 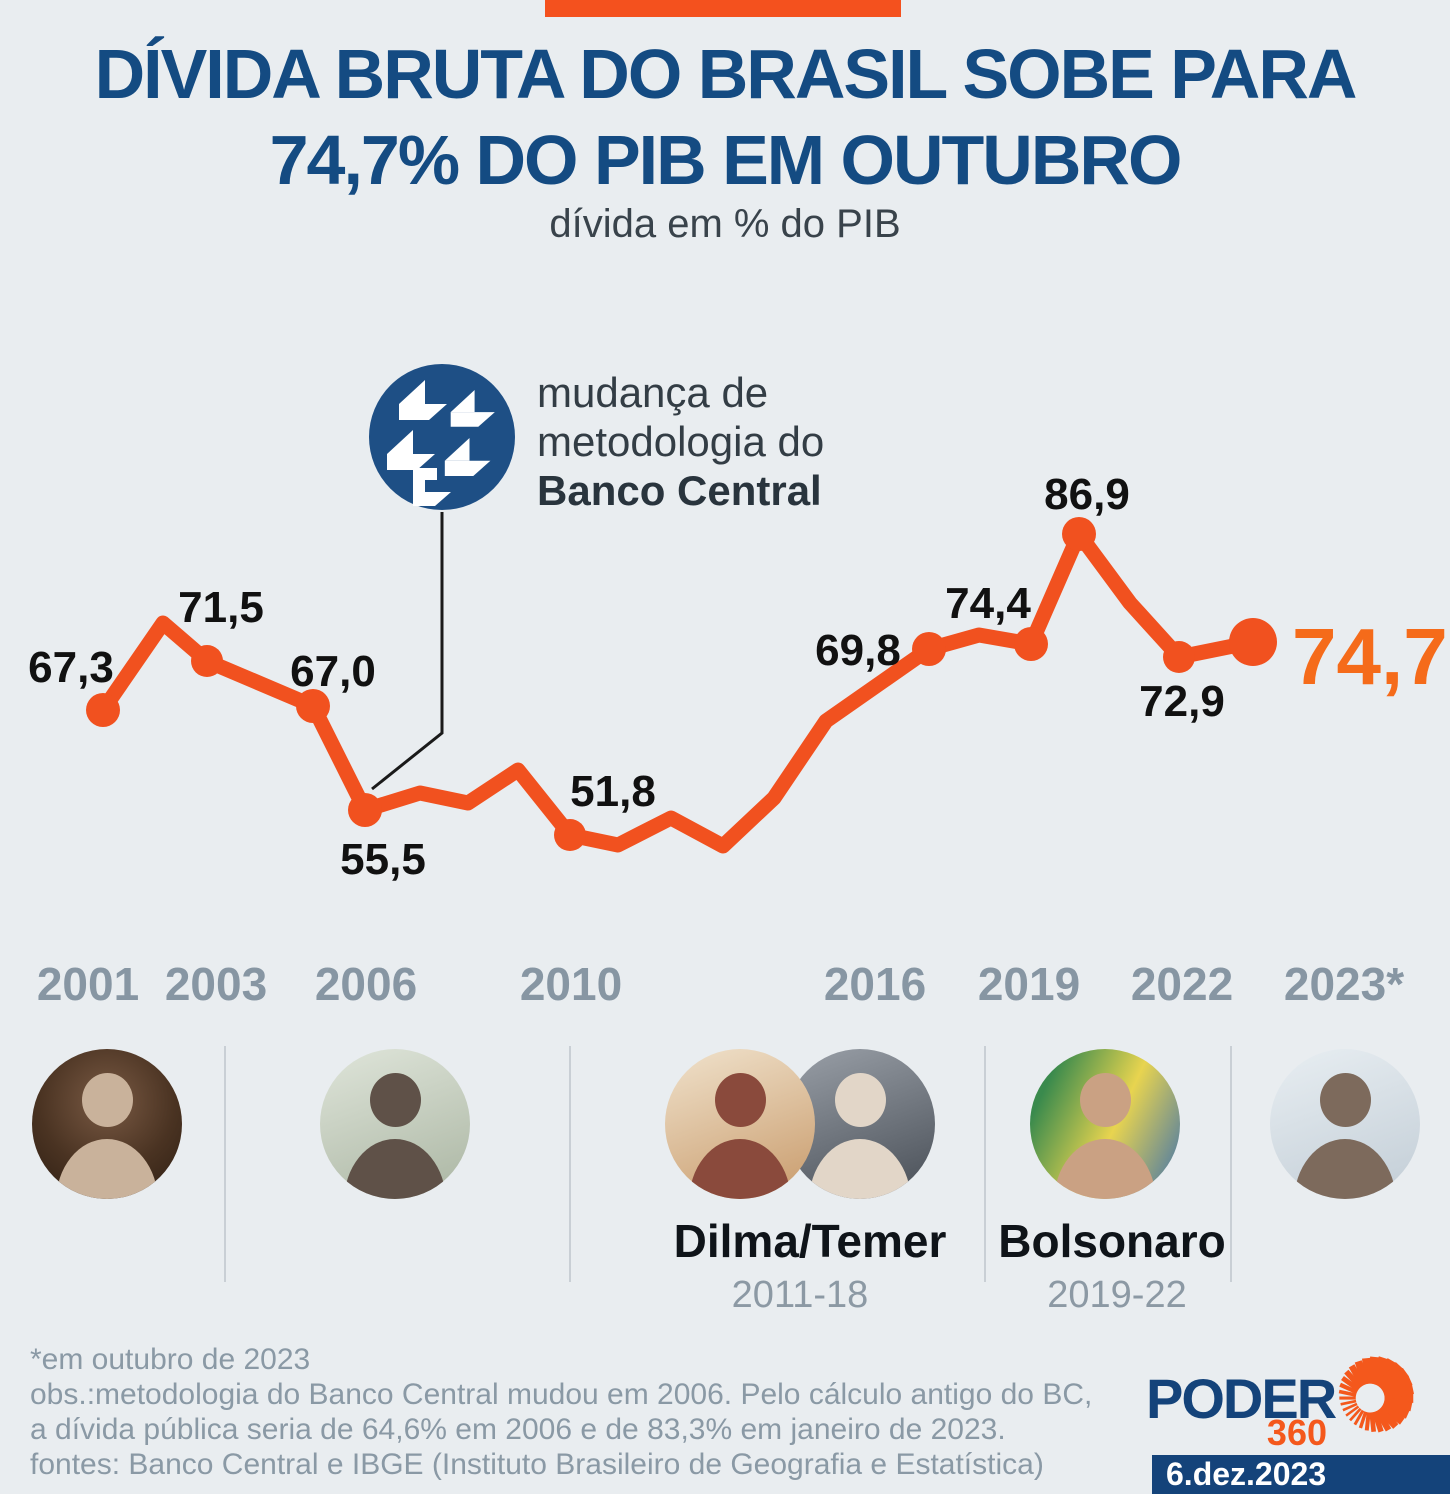 I want to click on fhc-photo, so click(x=107, y=1124).